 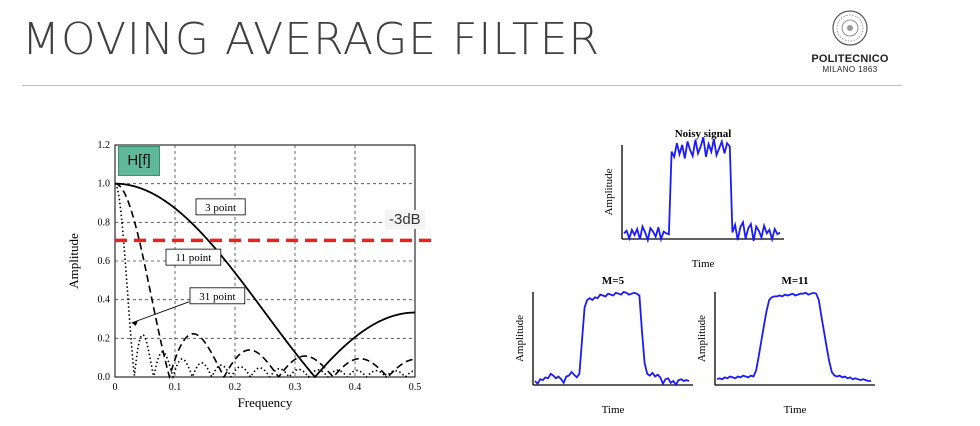 I want to click on noisy-signal-chart: Noisy signal Time Amplitude, so click(x=693, y=199).